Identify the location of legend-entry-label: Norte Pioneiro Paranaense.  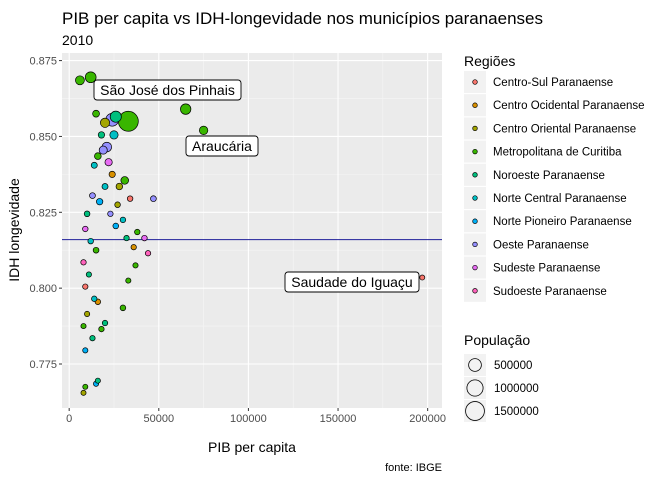
(562, 222).